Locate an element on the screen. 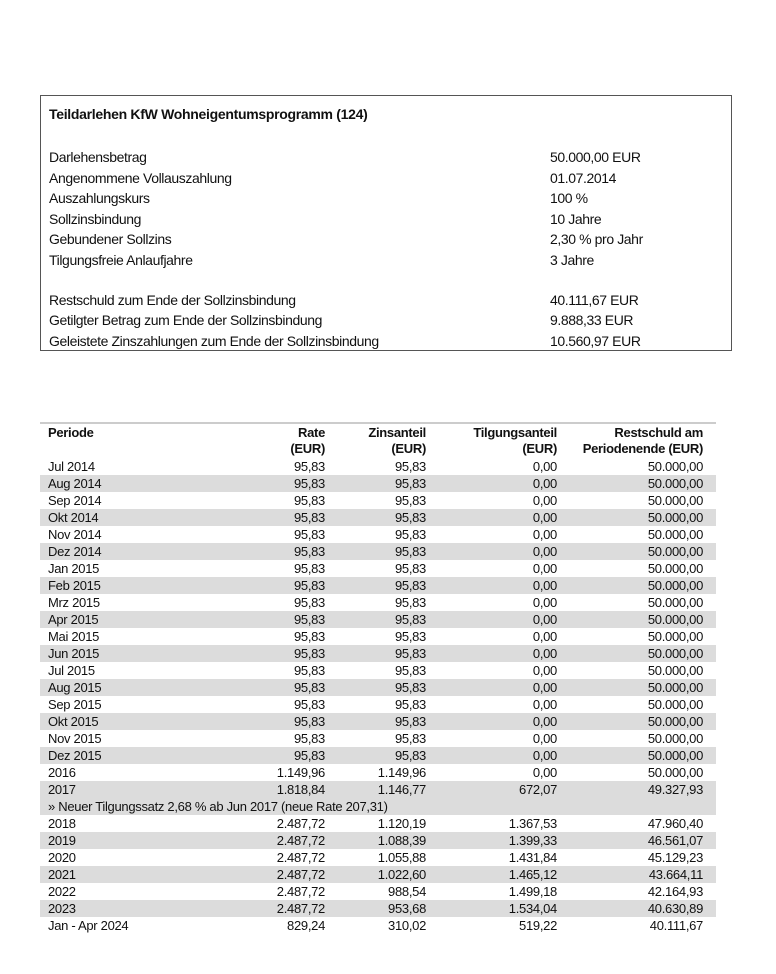 This screenshot has height=974, width=776. summary-item: Tilgungsfreie Anlaufjahre 3 Jahre is located at coordinates (389, 260).